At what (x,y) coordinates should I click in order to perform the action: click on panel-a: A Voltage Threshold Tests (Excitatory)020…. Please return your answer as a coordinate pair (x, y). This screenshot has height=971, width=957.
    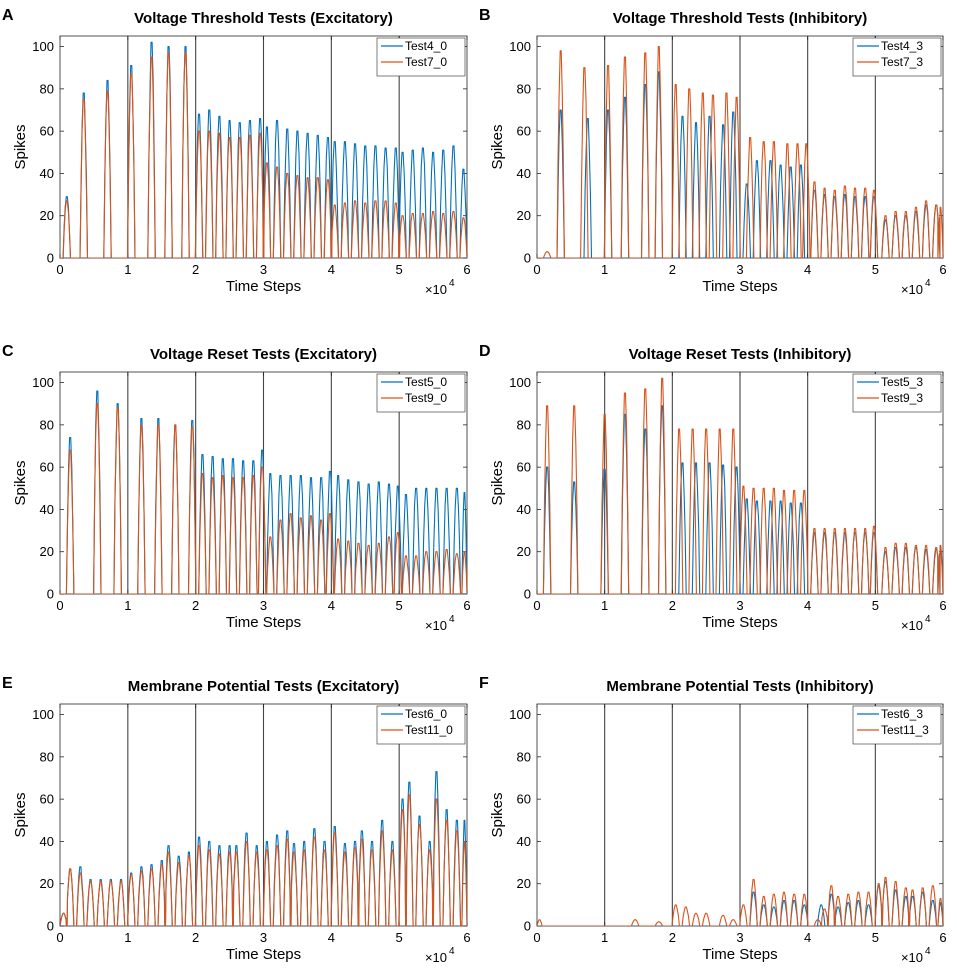
    Looking at the image, I should click on (236, 152).